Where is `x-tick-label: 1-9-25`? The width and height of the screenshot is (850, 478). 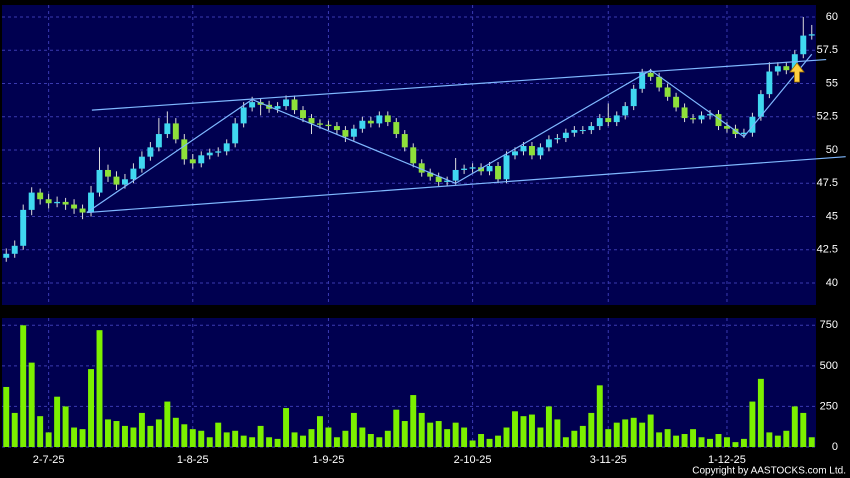 x-tick-label: 1-9-25 is located at coordinates (329, 460).